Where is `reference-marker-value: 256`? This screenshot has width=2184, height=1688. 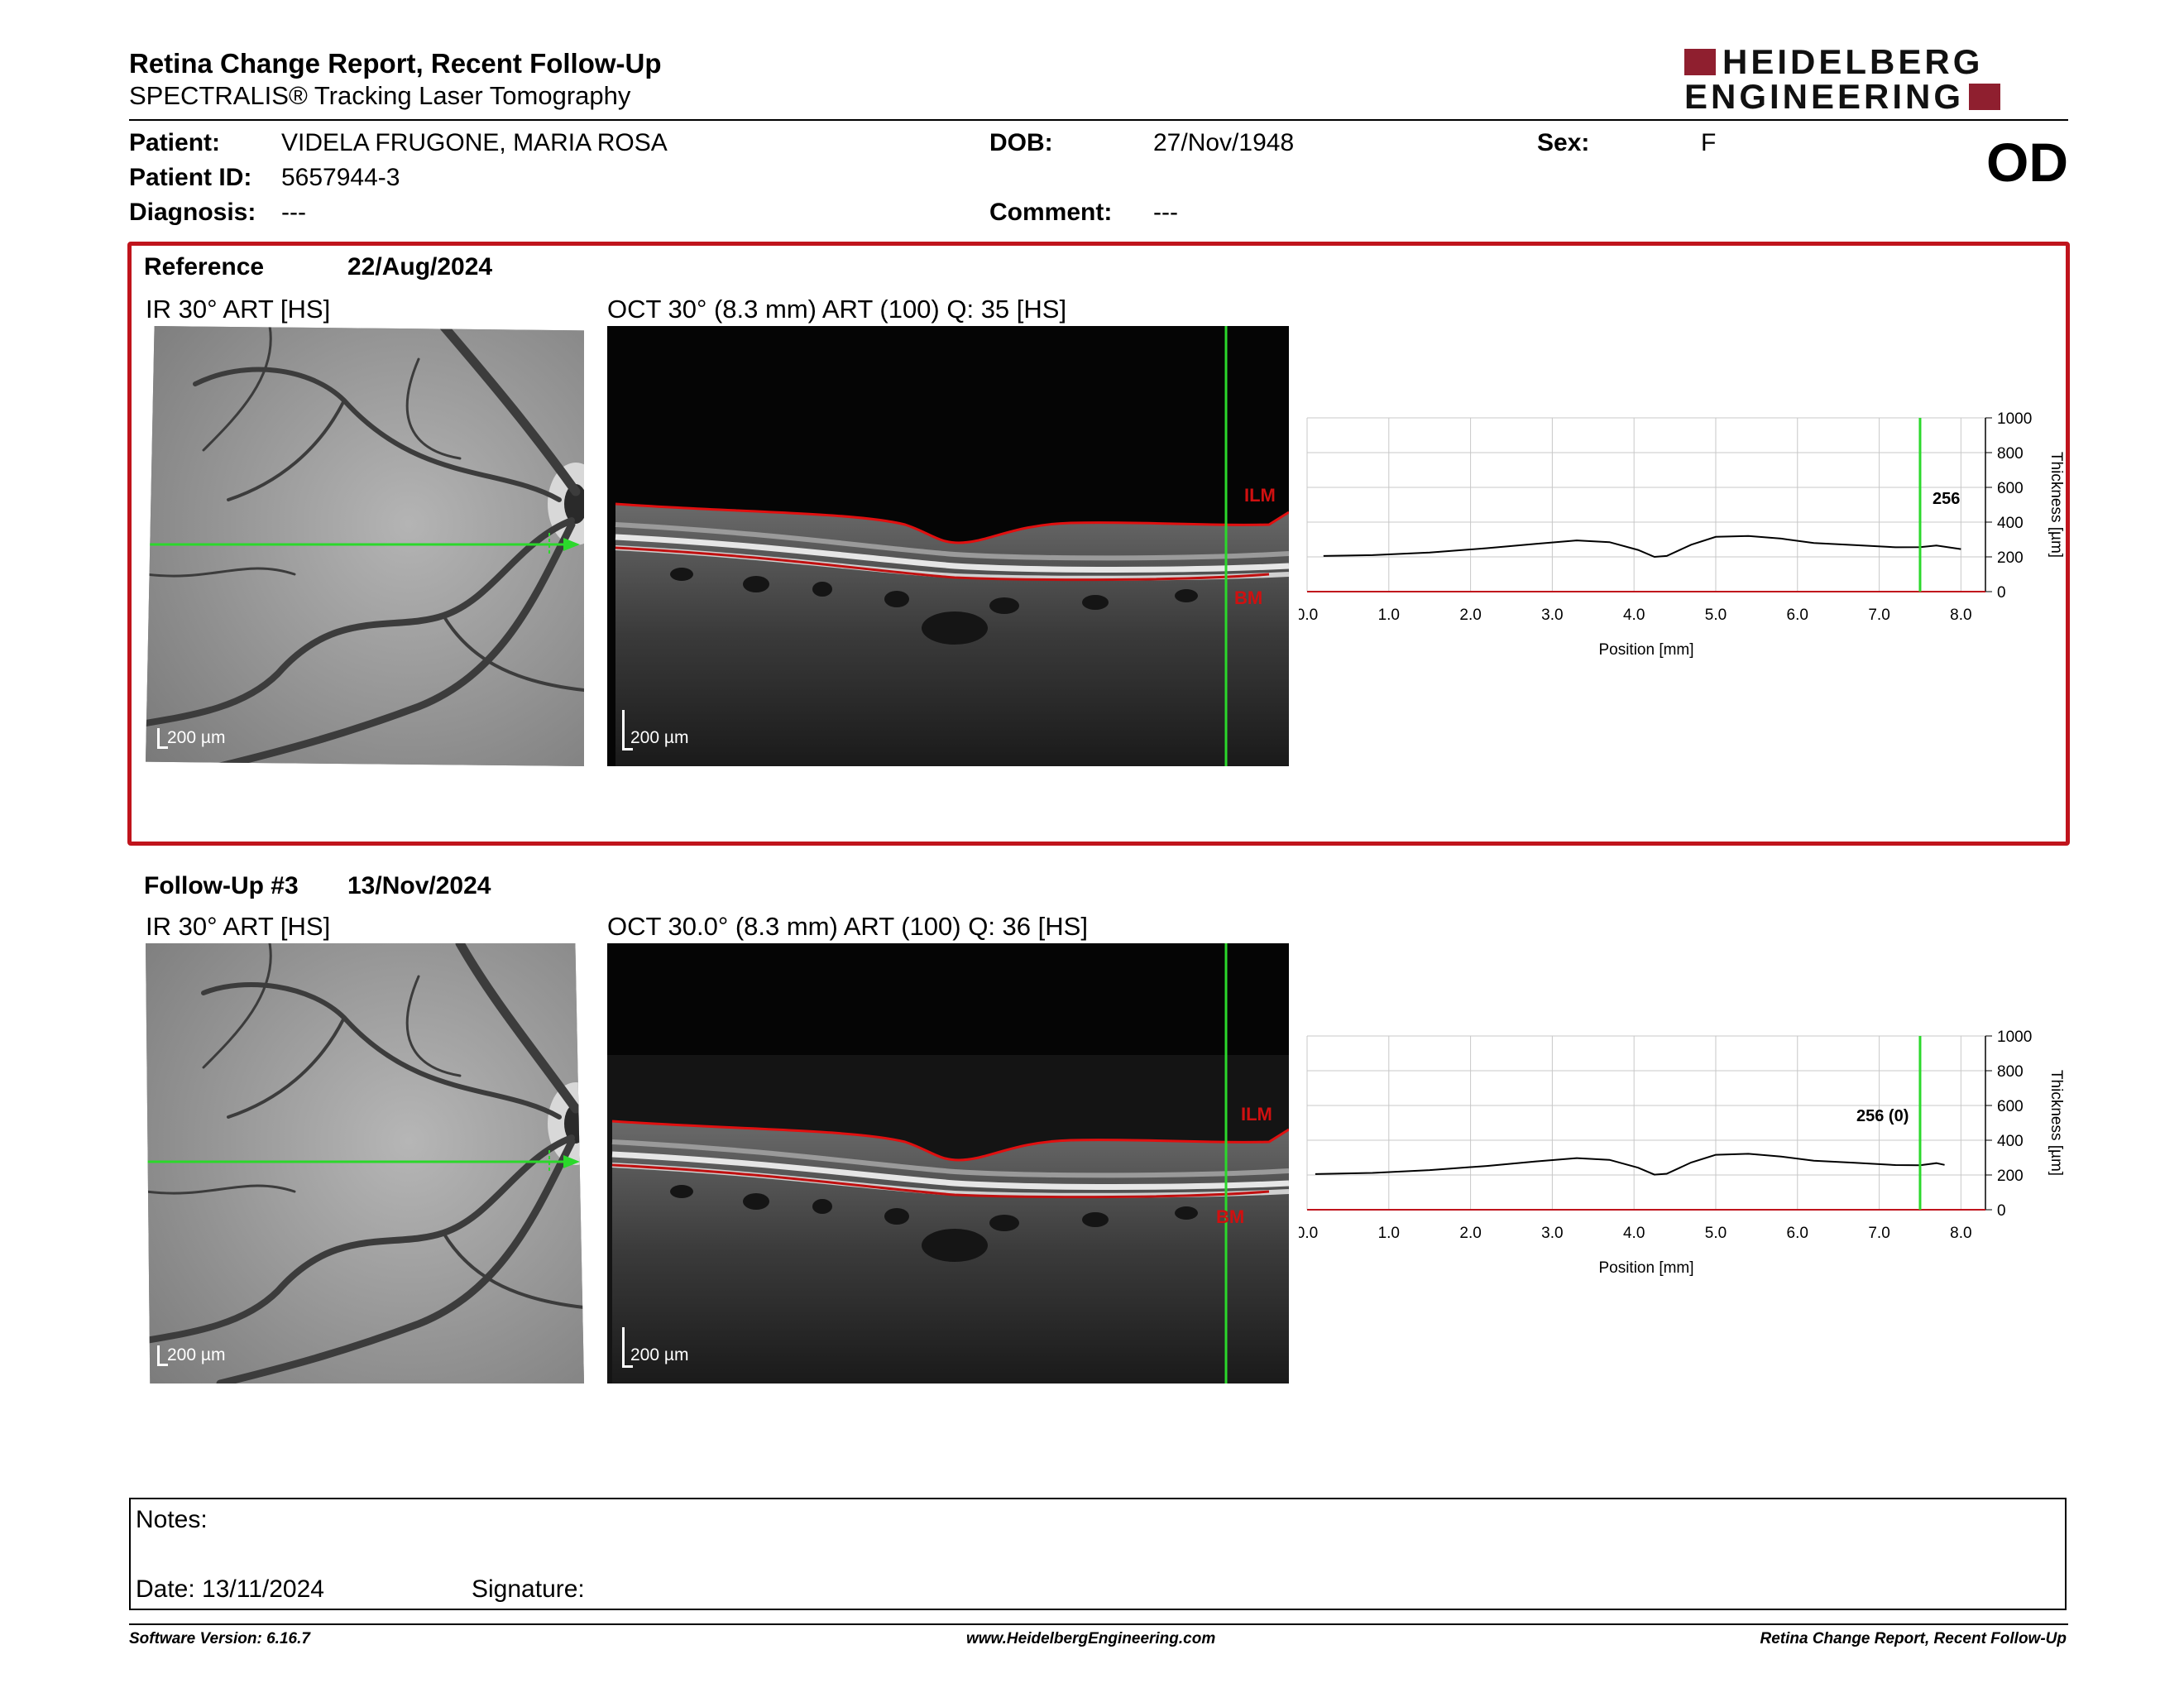
reference-marker-value: 256 is located at coordinates (1947, 499).